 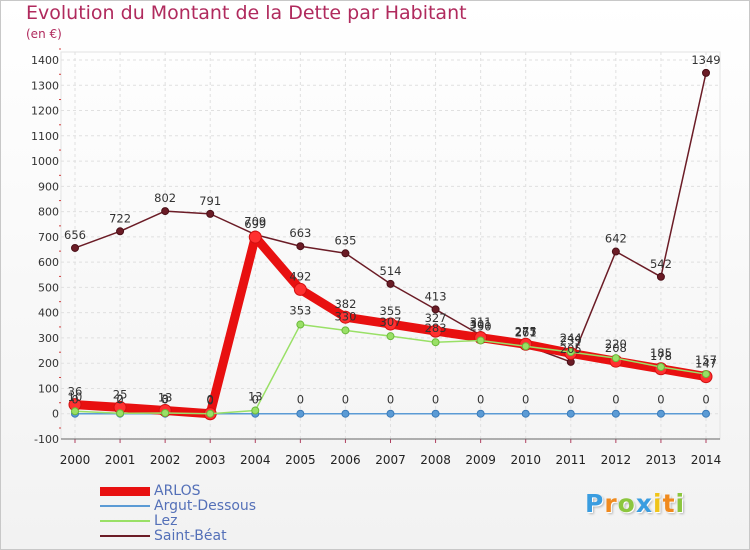 What do you see at coordinates (616, 239) in the screenshot?
I see `data-label: 642` at bounding box center [616, 239].